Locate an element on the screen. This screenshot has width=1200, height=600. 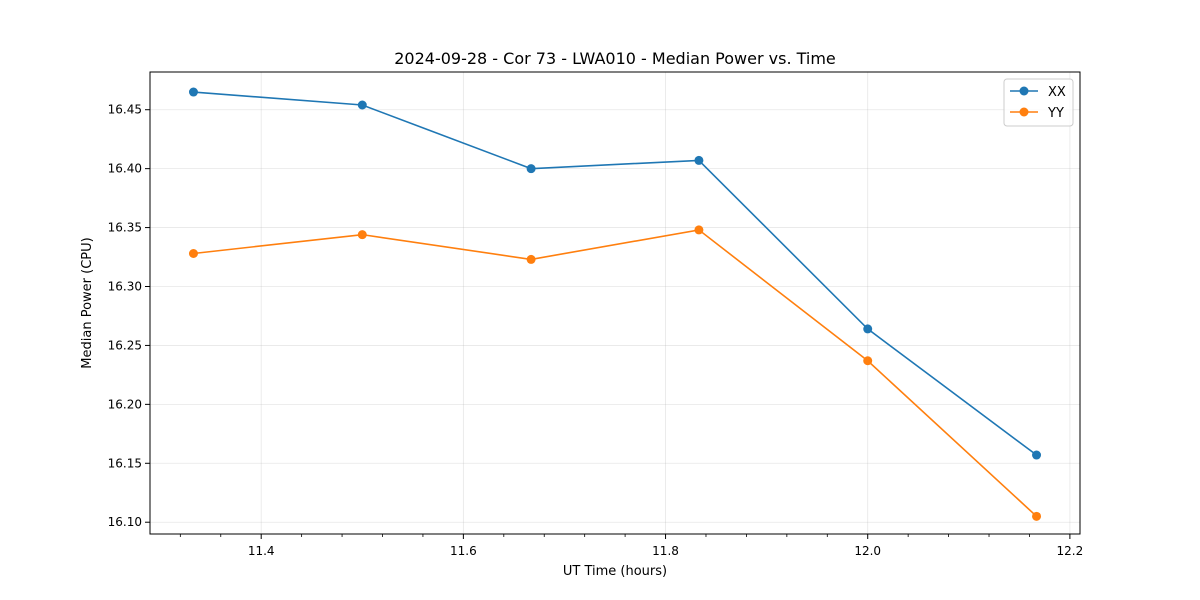
y-tick-label: 16.20 is located at coordinates (125, 404).